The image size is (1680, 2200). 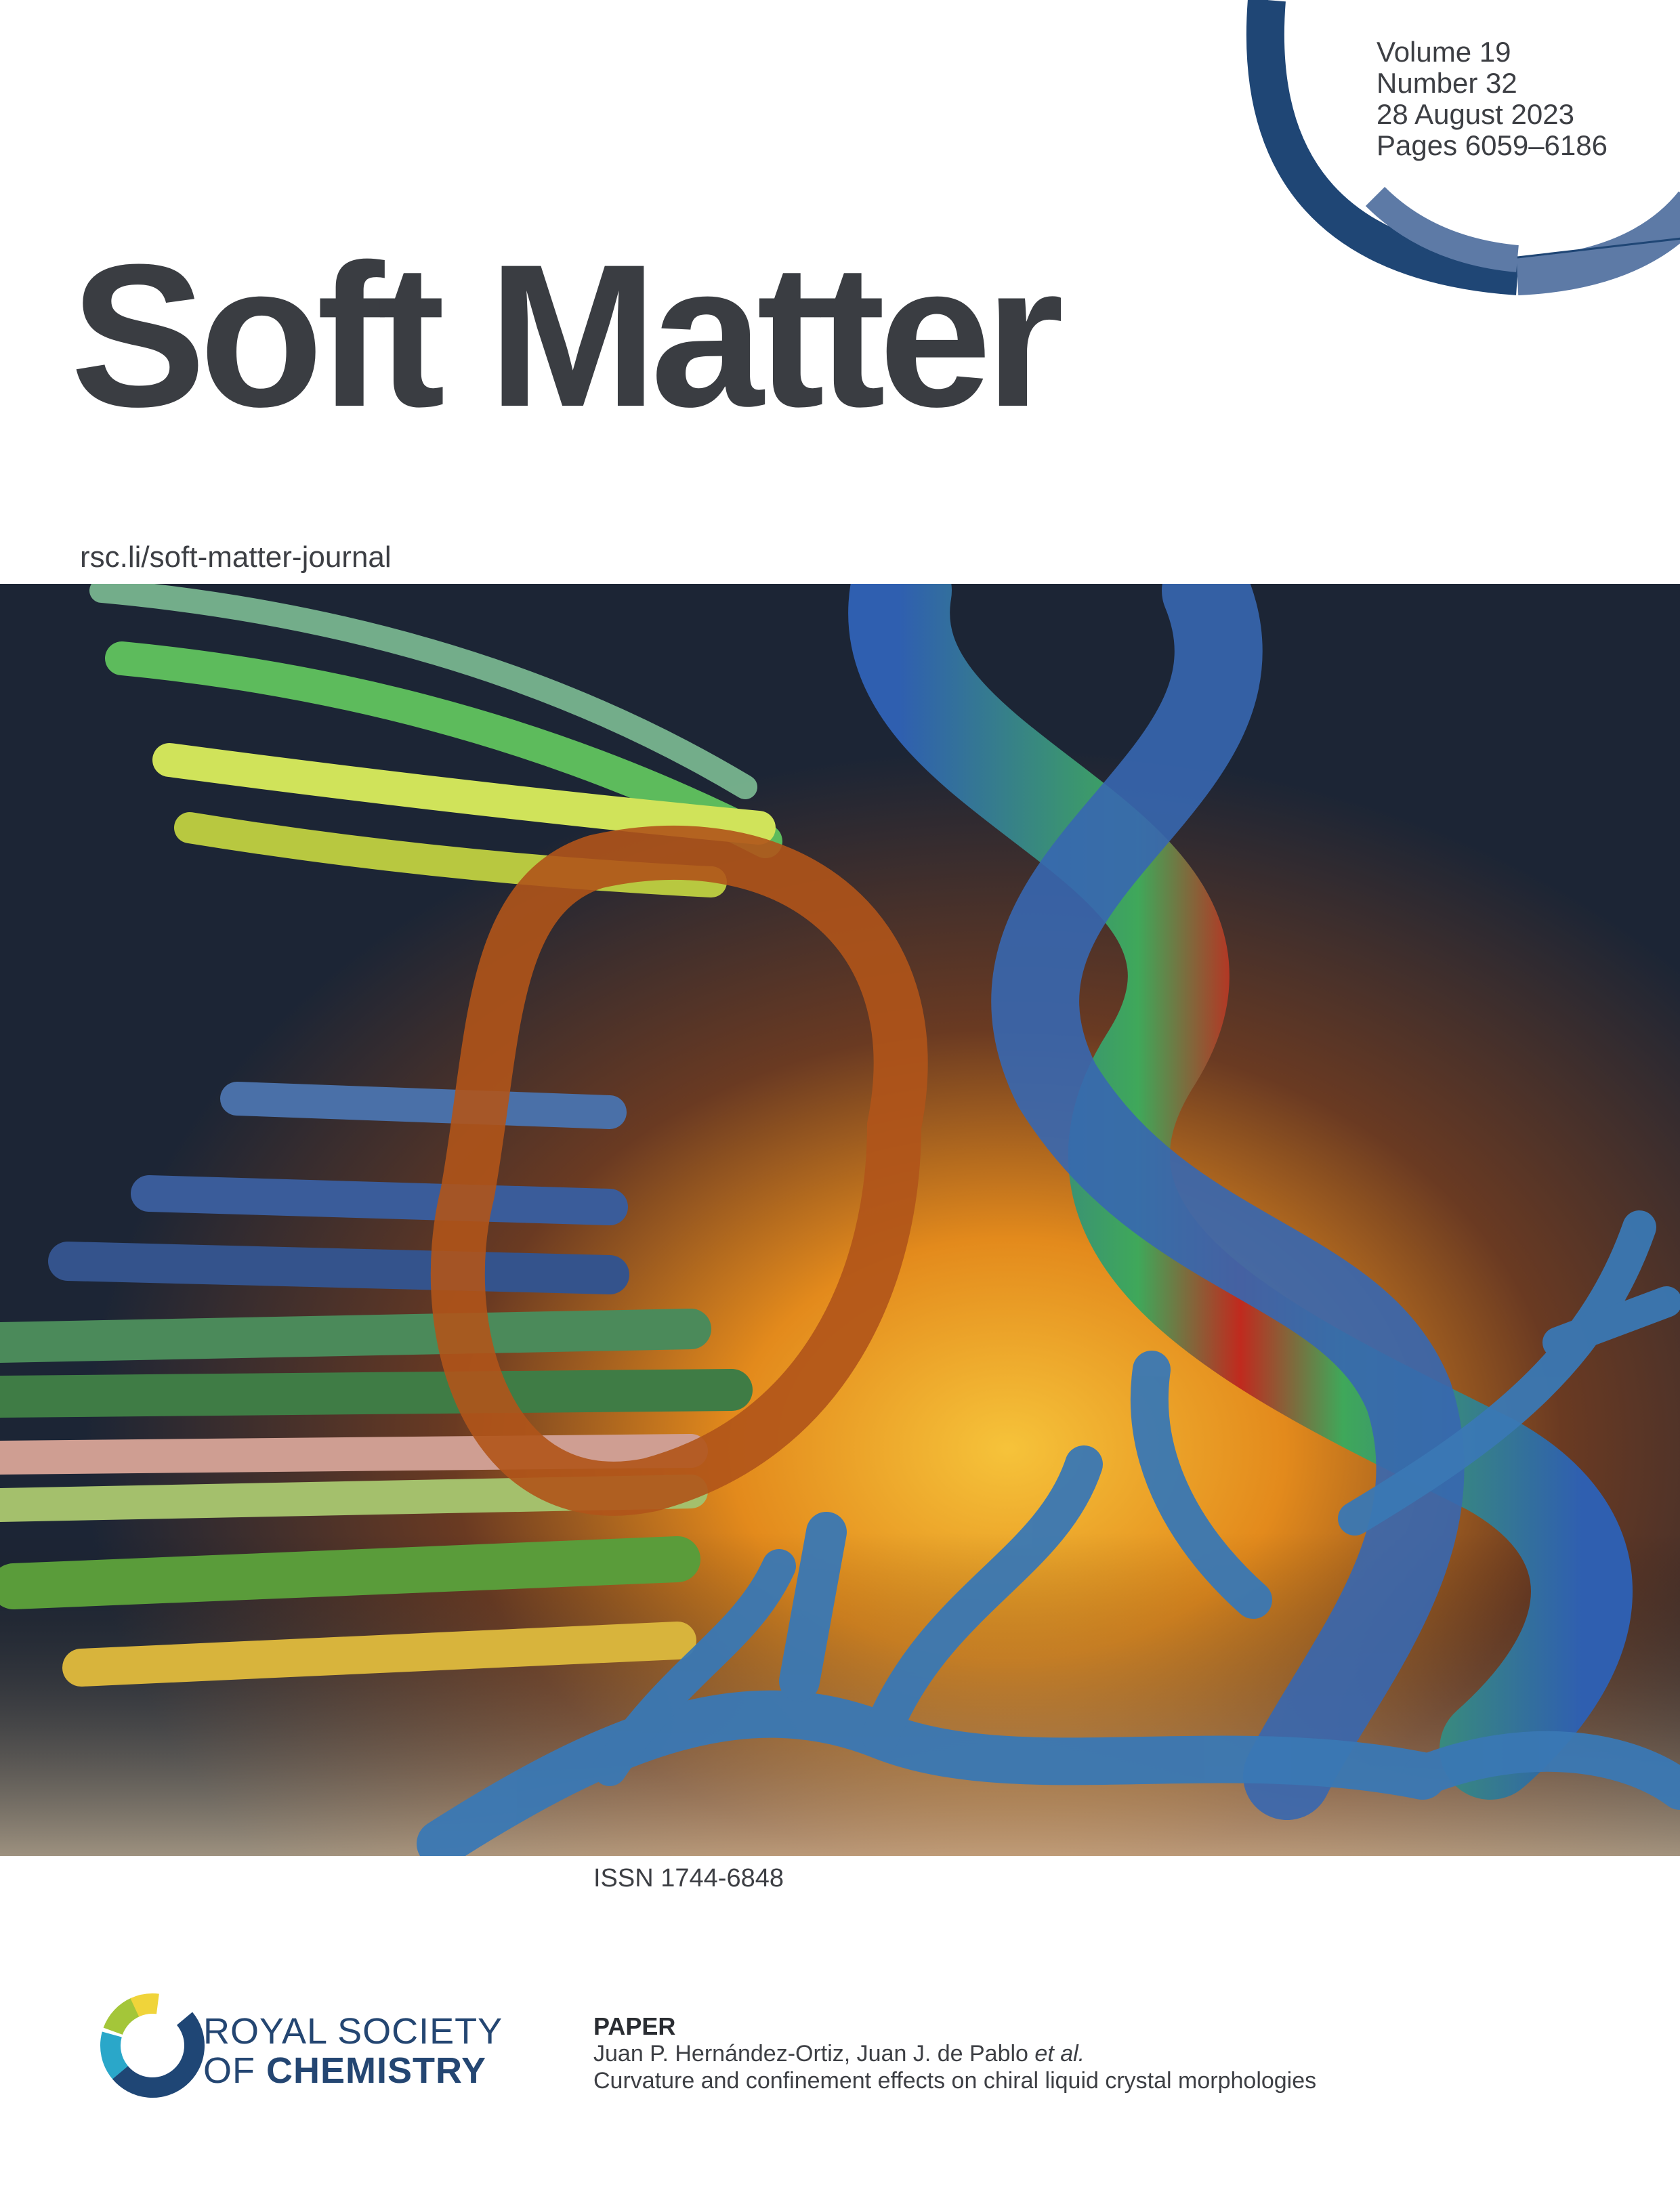 What do you see at coordinates (265, 2031) in the screenshot?
I see `publisher-line1-prefix: ROYAL` at bounding box center [265, 2031].